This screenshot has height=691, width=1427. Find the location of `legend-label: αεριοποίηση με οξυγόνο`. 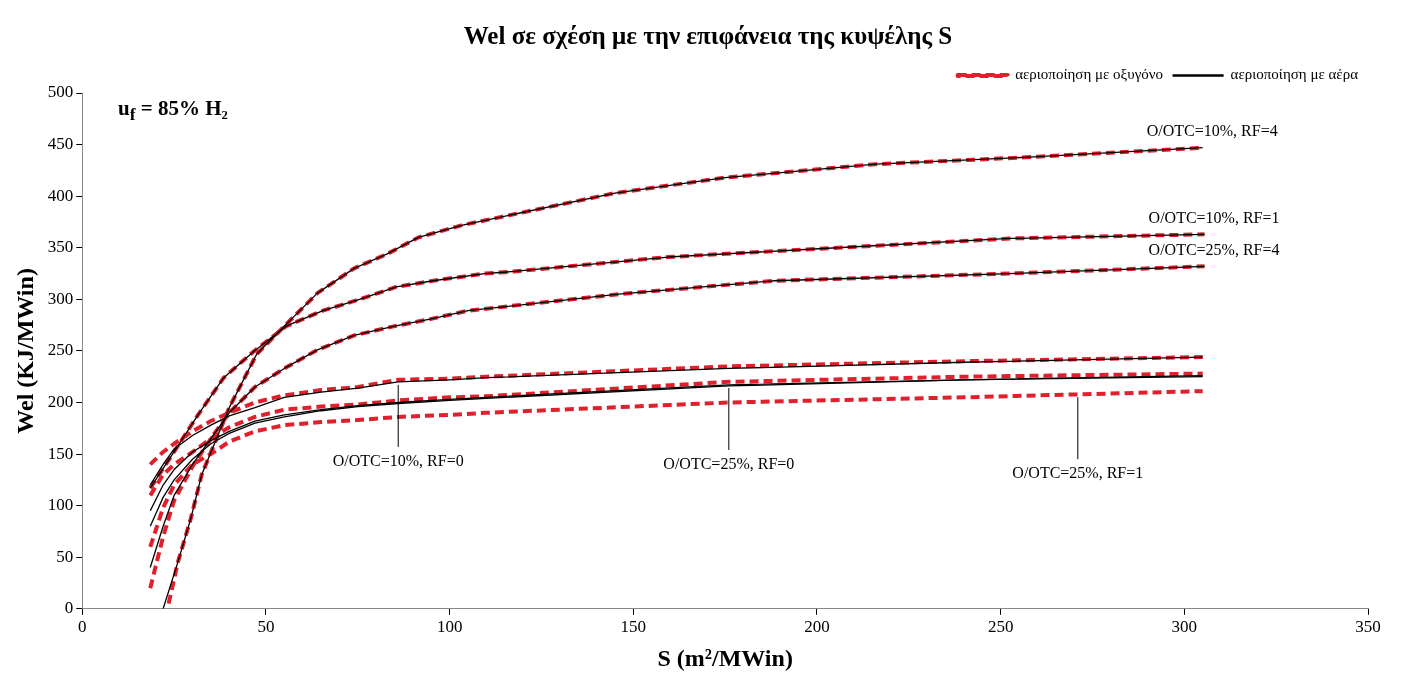

legend-label: αεριοποίηση με οξυγόνο is located at coordinates (1089, 74).